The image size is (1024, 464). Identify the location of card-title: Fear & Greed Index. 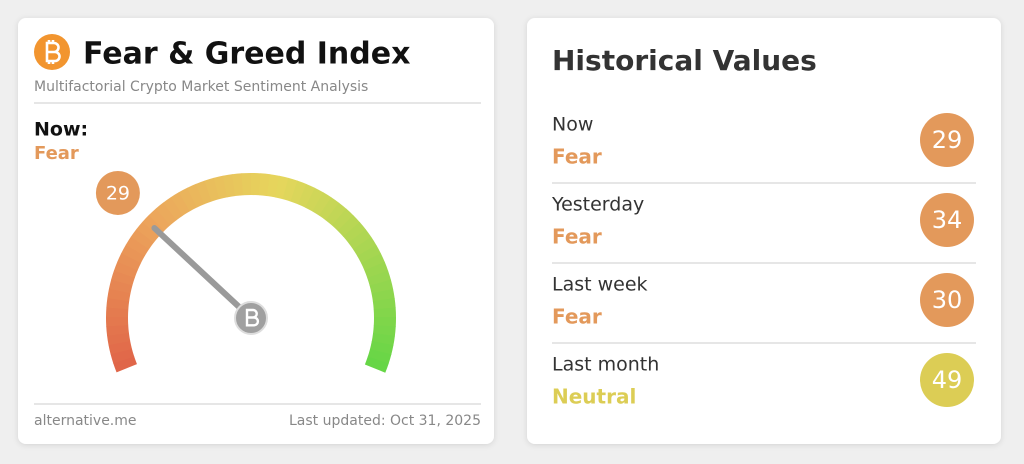
(246, 54).